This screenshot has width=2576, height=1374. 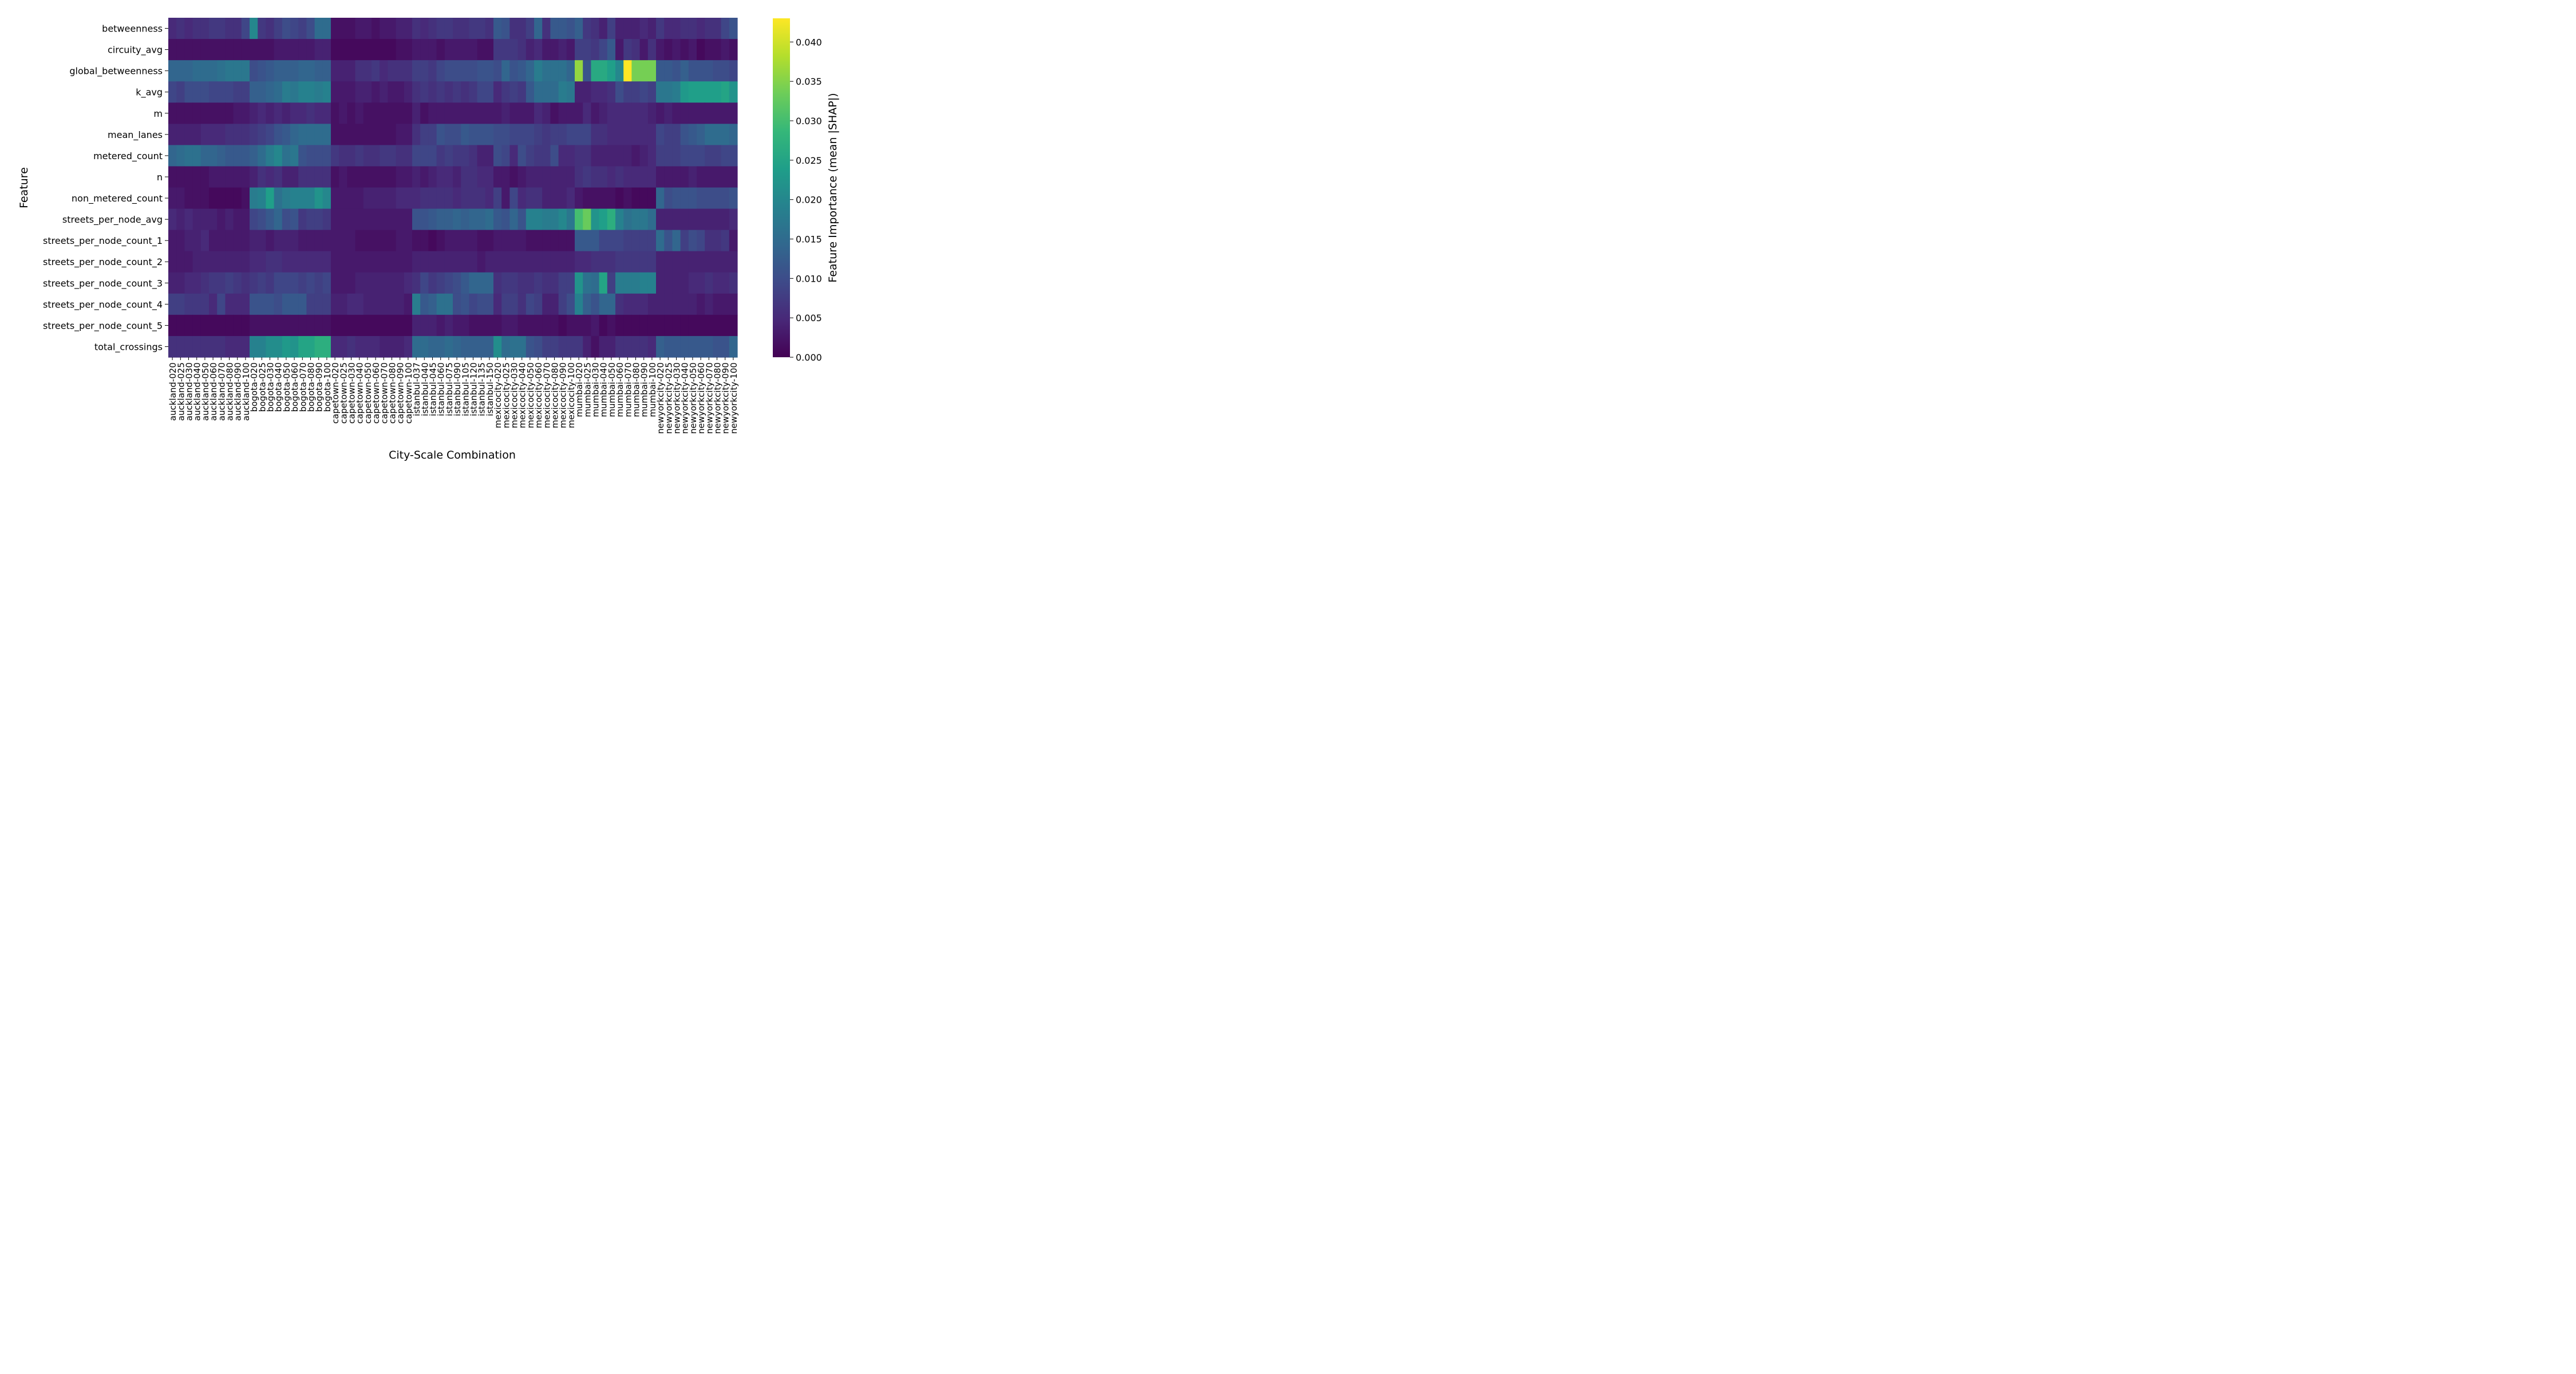 I want to click on column-label: mumbai-030, so click(x=596, y=389).